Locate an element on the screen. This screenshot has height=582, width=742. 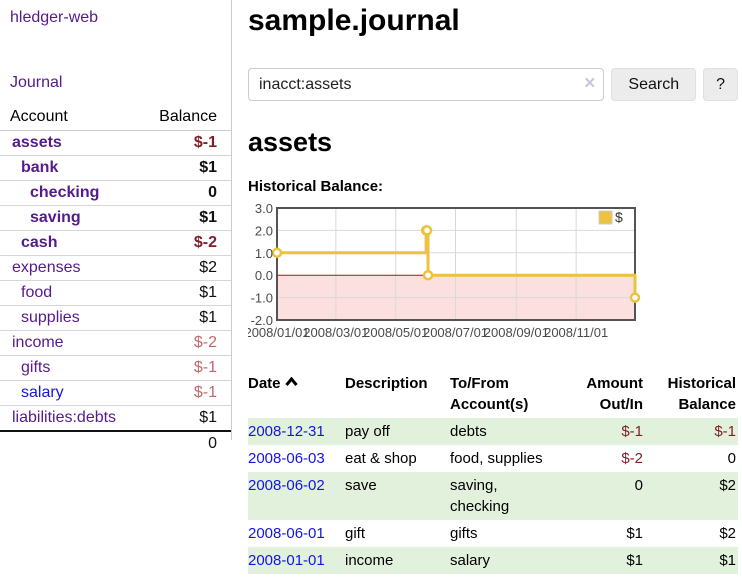
register-balance-cell: $-1 is located at coordinates (725, 431).